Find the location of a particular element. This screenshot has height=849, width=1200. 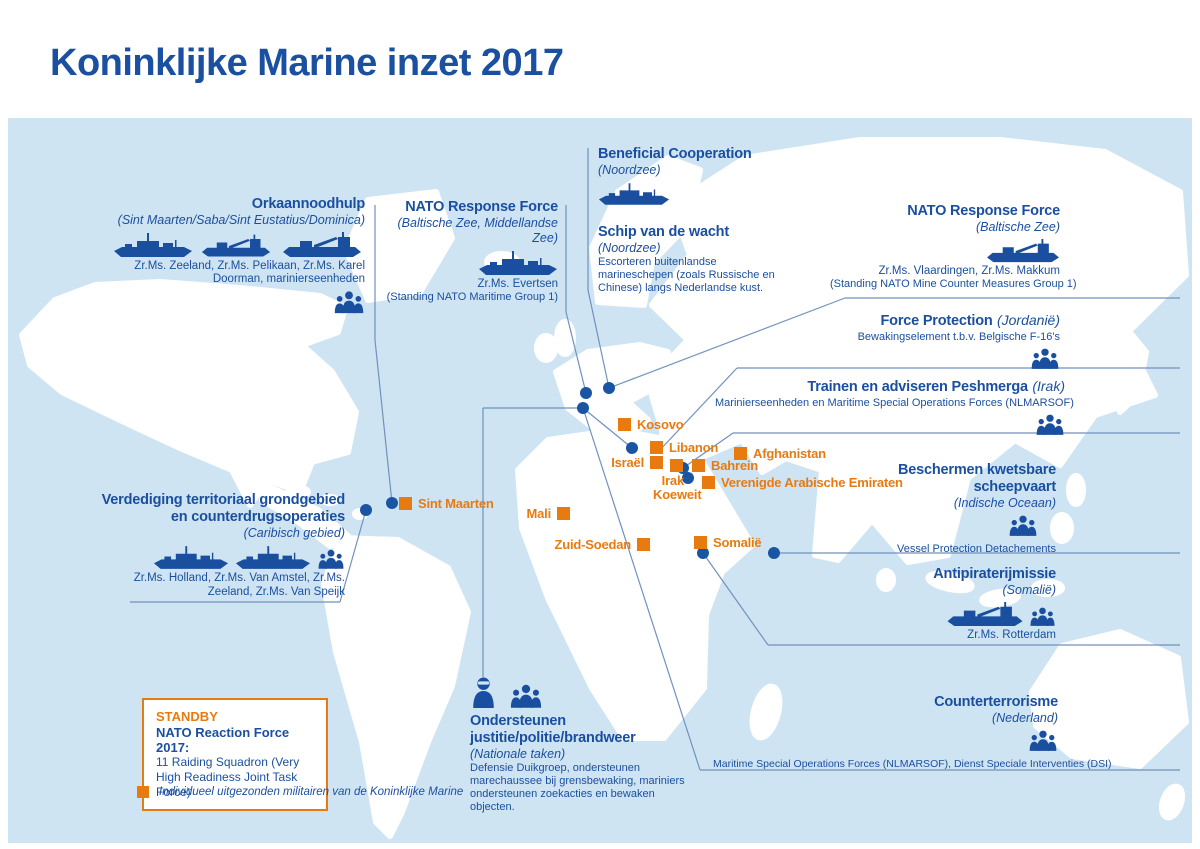

mission-group: (Standing NATO Maritime Group 1) is located at coordinates (472, 297).